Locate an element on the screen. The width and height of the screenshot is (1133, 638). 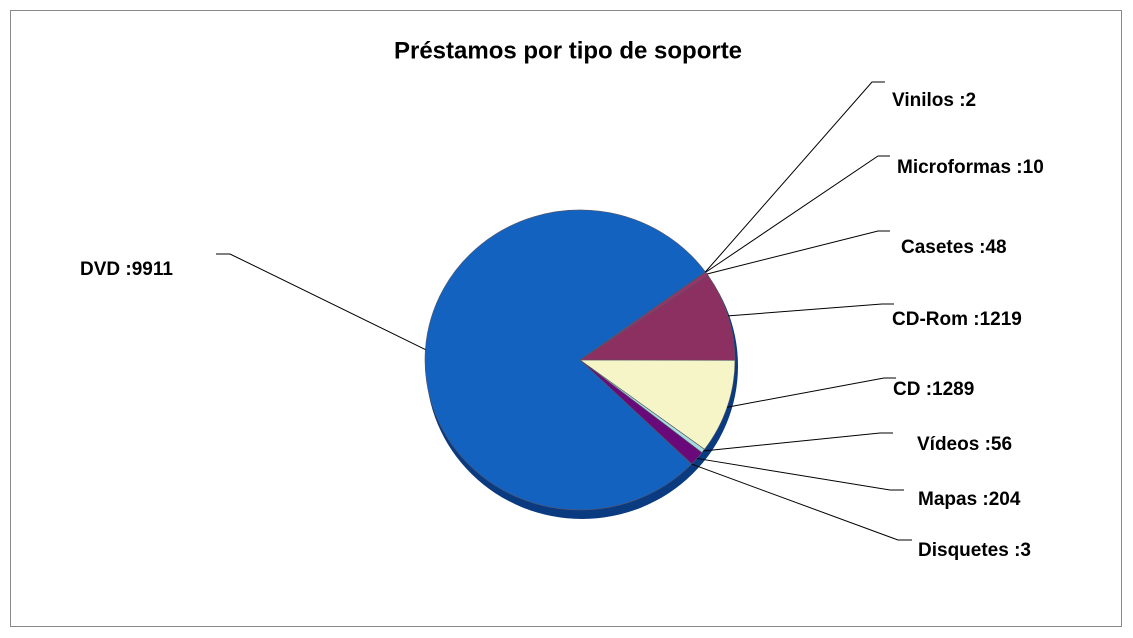
data-label: CD-Rom :1219 is located at coordinates (957, 319).